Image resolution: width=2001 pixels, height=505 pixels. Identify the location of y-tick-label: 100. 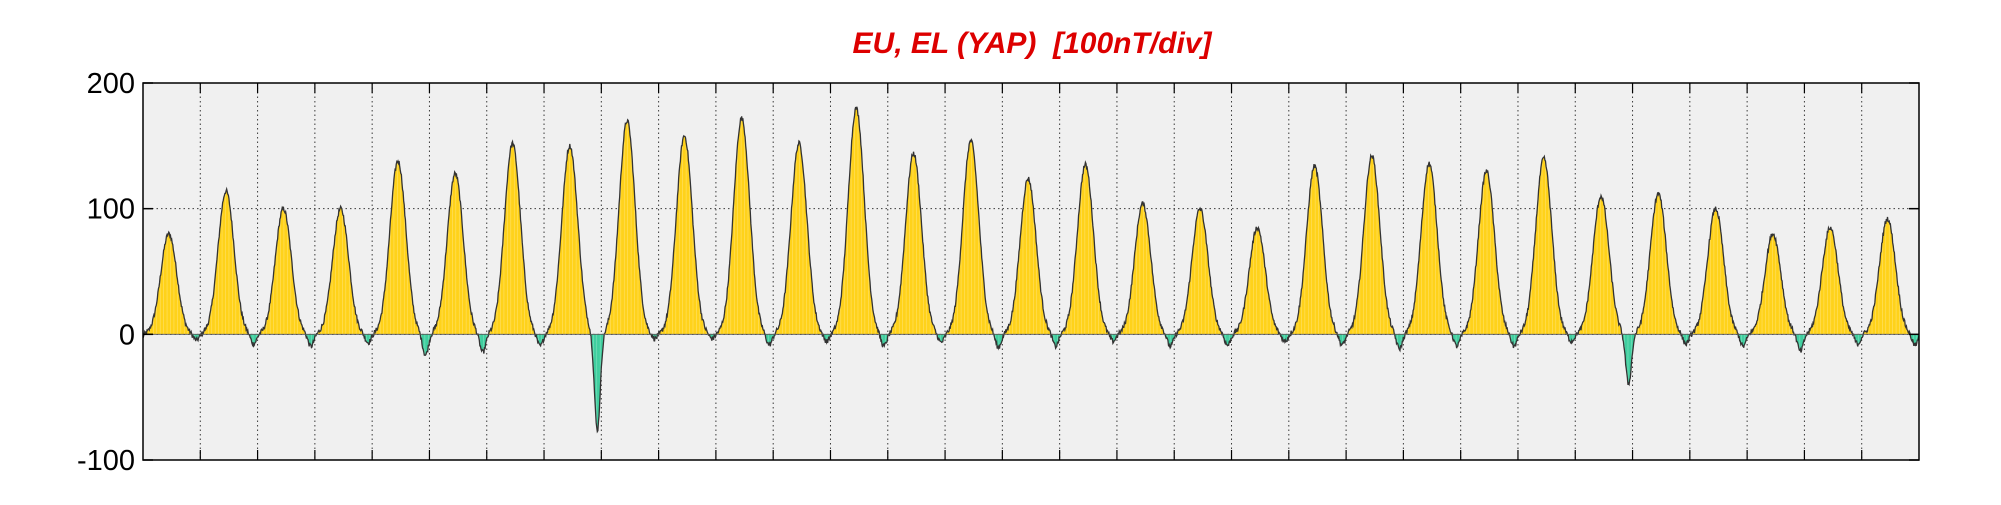
(111, 210).